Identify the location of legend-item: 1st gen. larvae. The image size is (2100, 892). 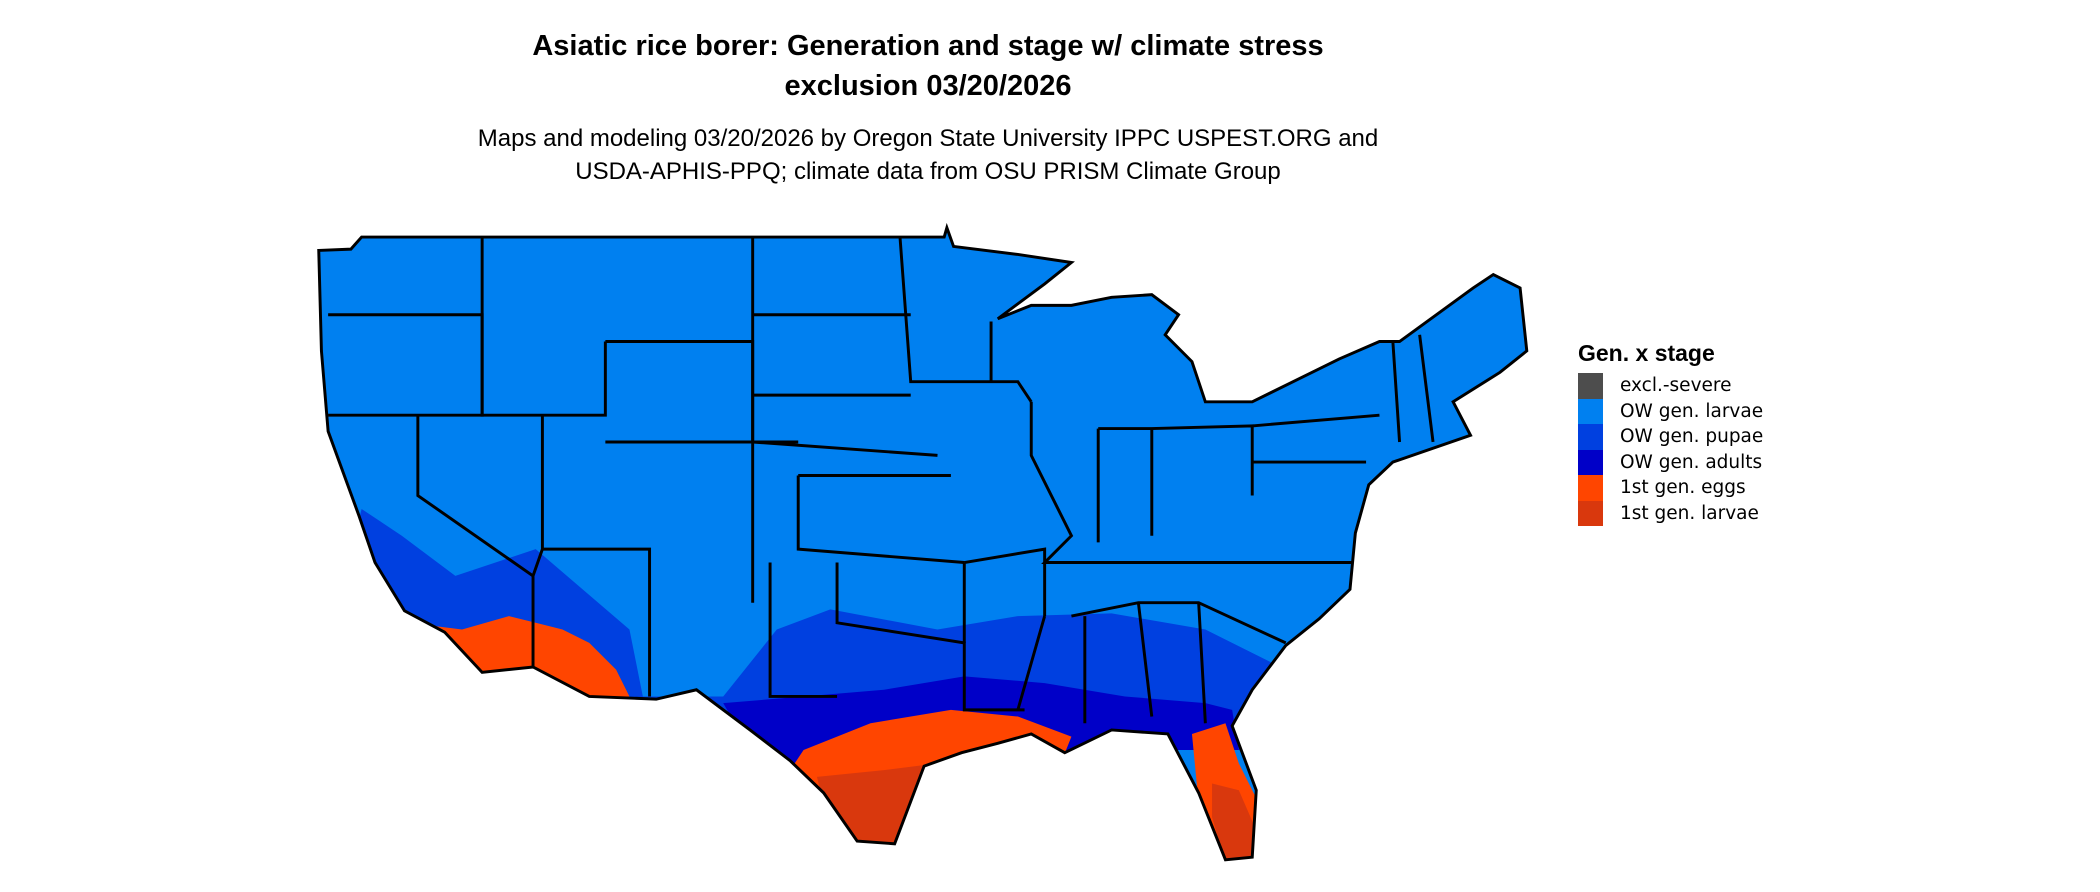
(1670, 513).